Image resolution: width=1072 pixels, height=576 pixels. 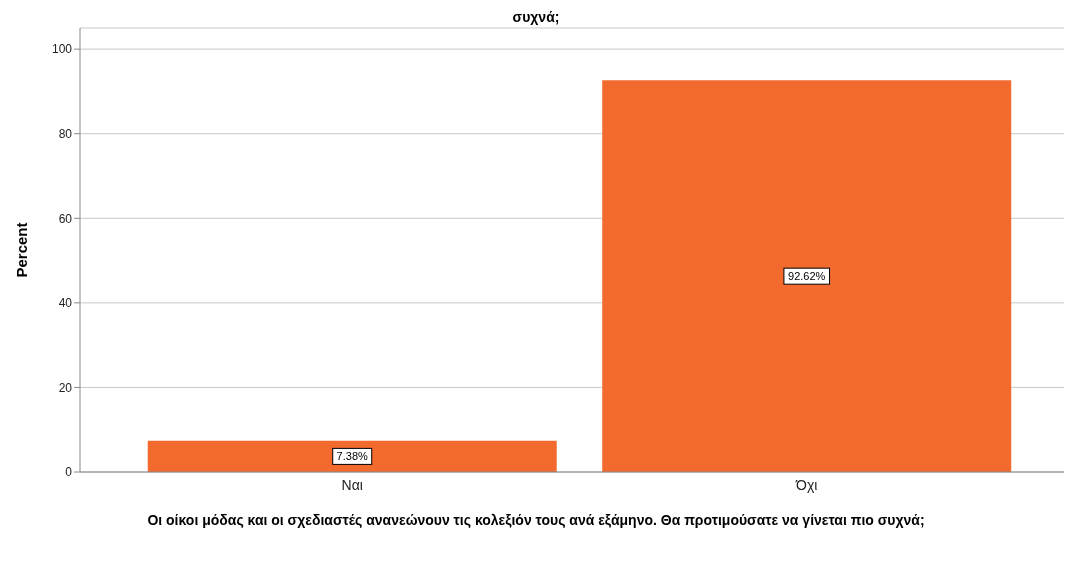 What do you see at coordinates (536, 17) in the screenshot?
I see `chart-title: συχνά;` at bounding box center [536, 17].